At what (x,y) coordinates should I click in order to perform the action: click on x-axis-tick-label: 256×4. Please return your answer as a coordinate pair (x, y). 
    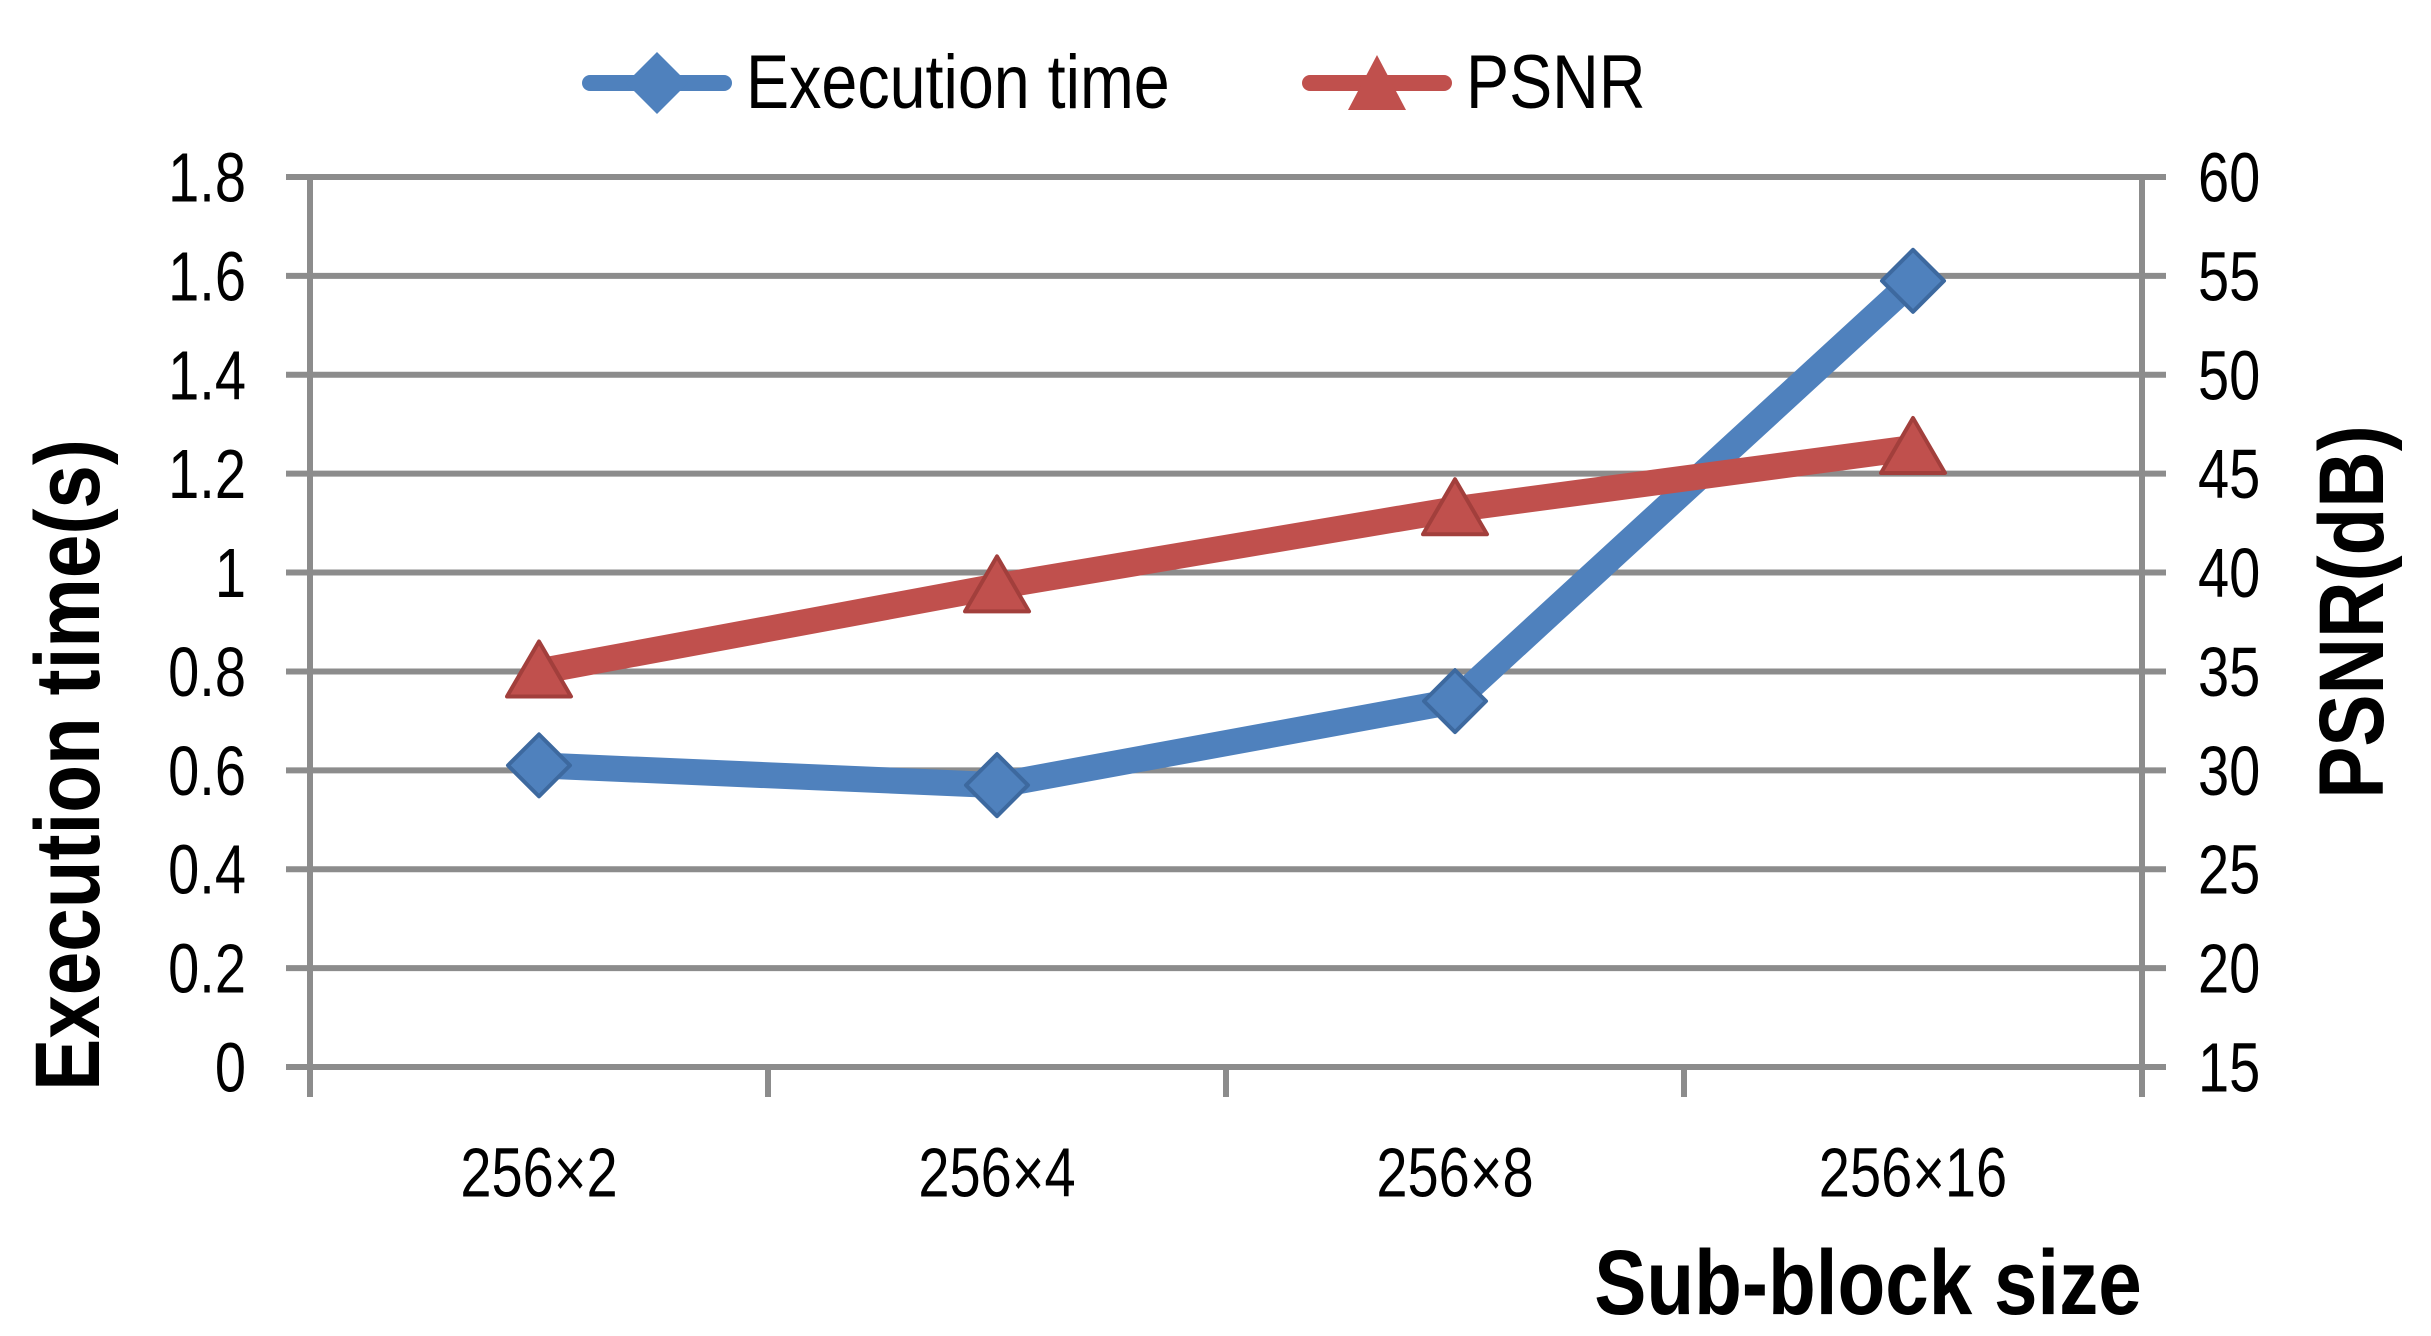
    Looking at the image, I should click on (996, 1173).